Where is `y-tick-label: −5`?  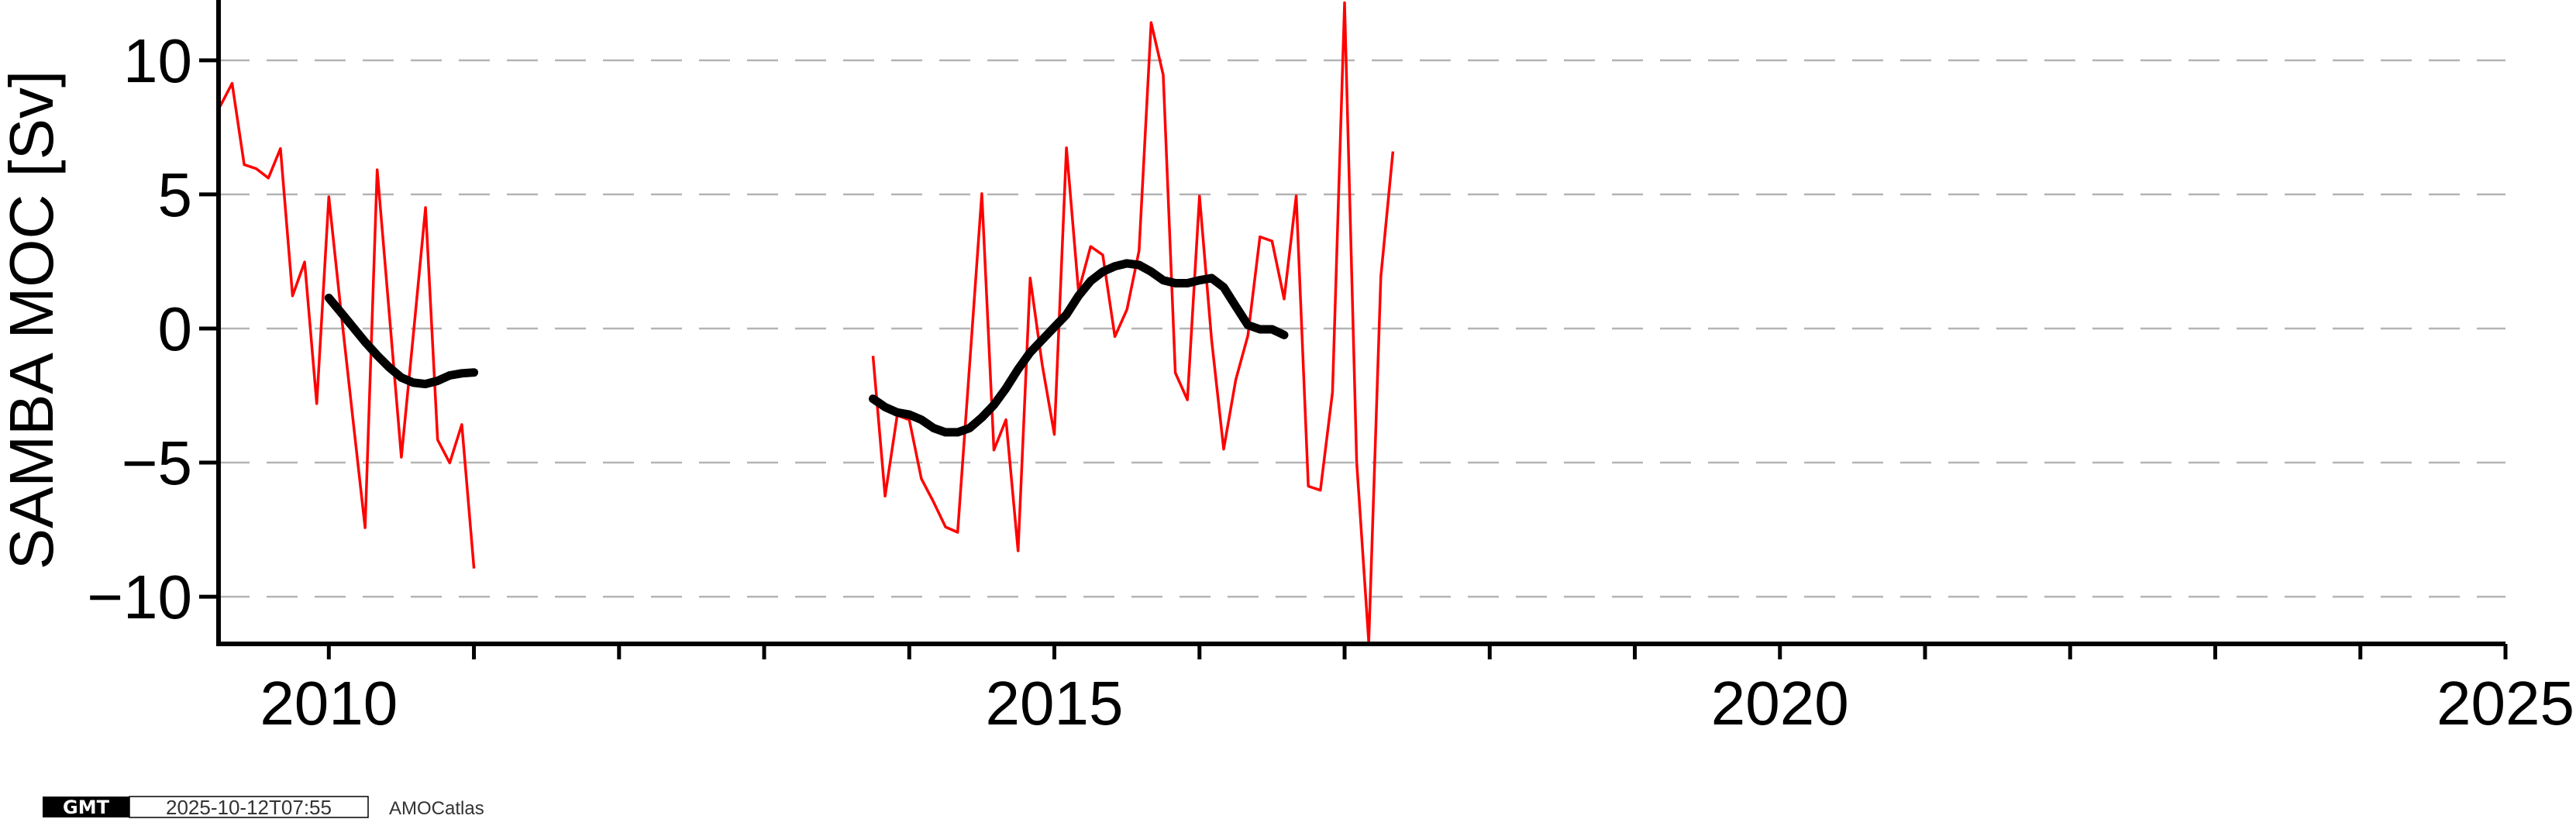
y-tick-label: −5 is located at coordinates (157, 462).